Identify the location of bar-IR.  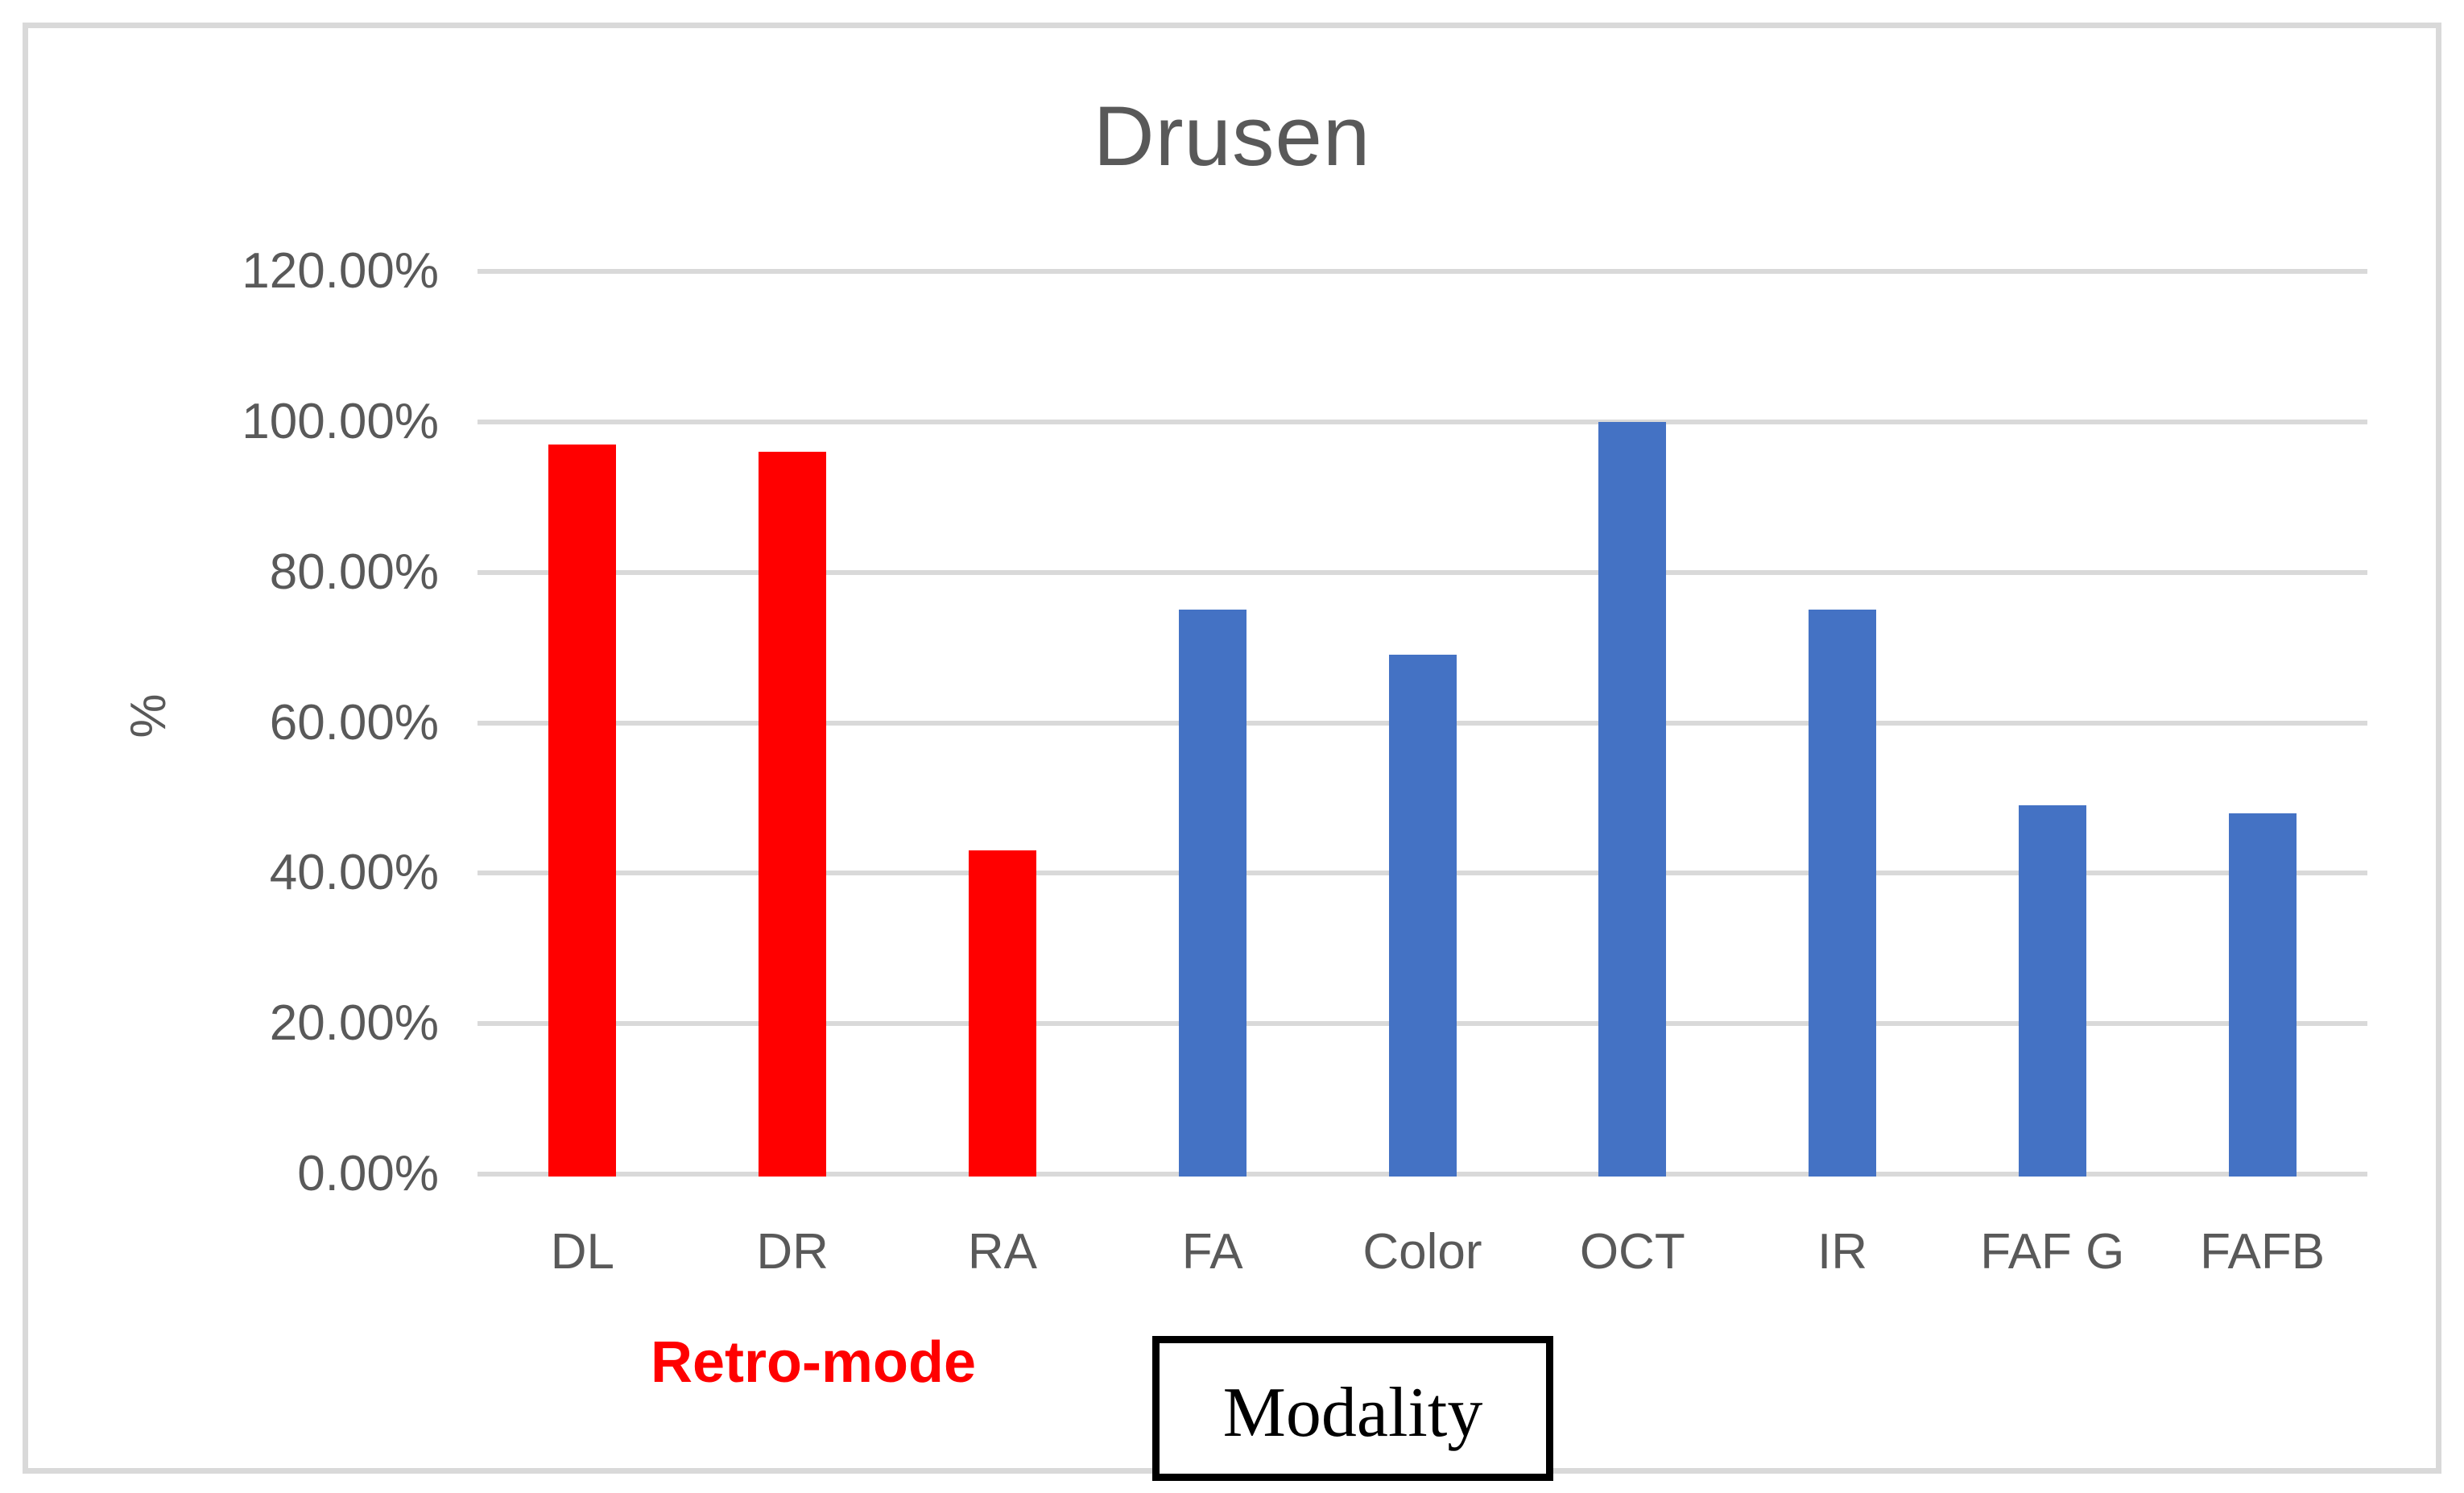
(1843, 893).